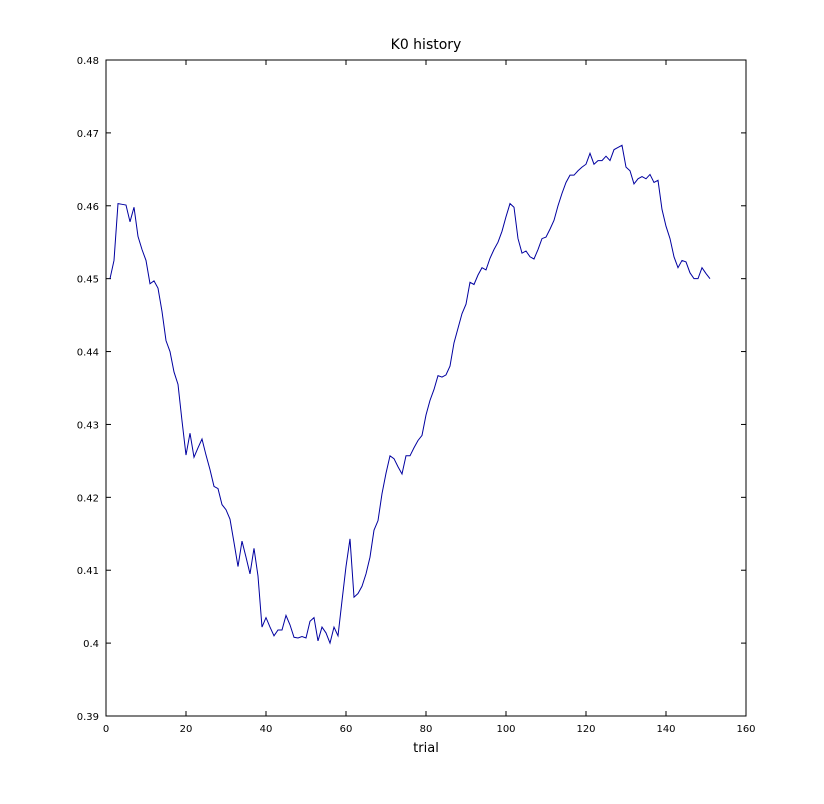  What do you see at coordinates (426, 748) in the screenshot?
I see `x-axis-label: trial` at bounding box center [426, 748].